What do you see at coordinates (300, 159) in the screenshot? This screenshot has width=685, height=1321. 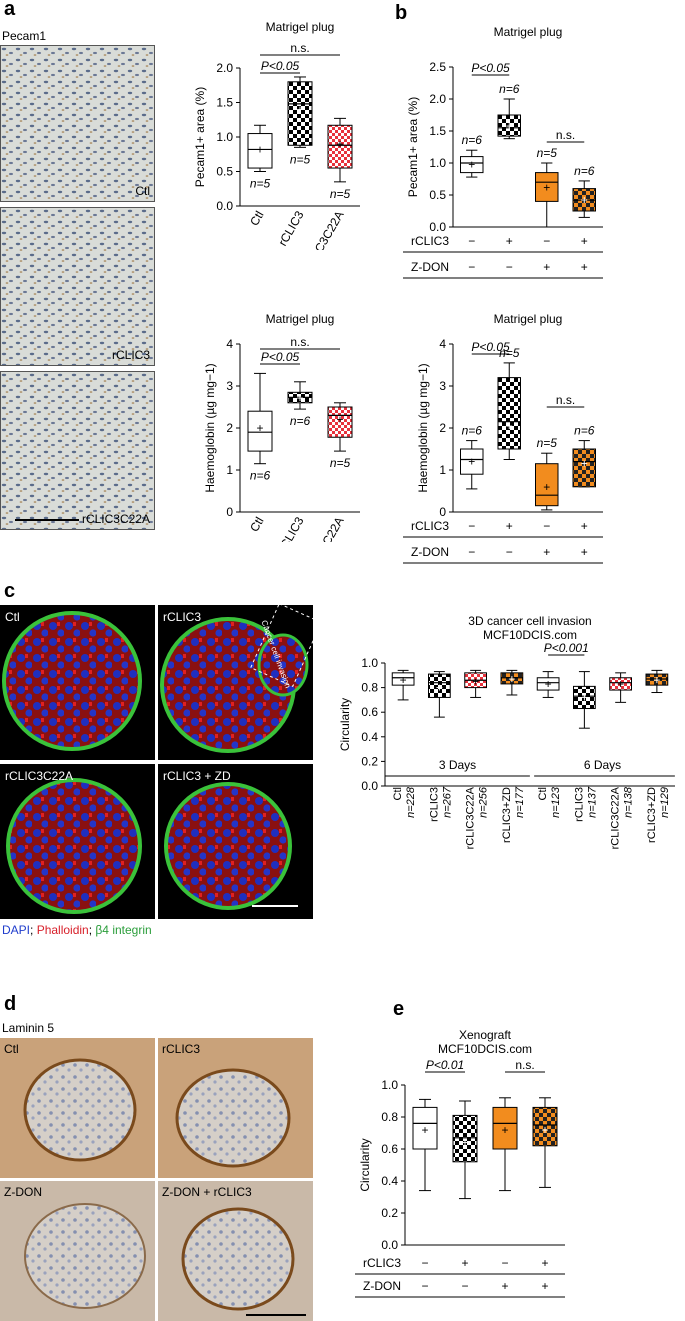 I see `n-label-1: n=5` at bounding box center [300, 159].